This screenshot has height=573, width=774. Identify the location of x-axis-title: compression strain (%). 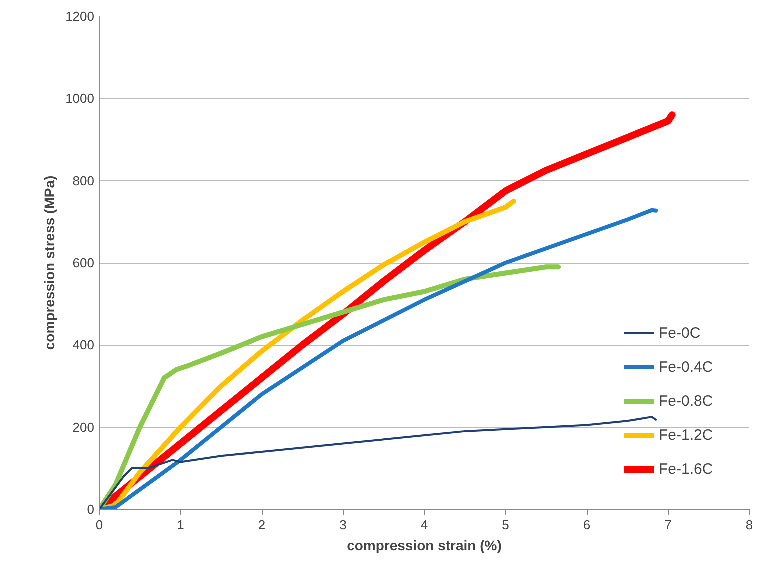
(424, 546).